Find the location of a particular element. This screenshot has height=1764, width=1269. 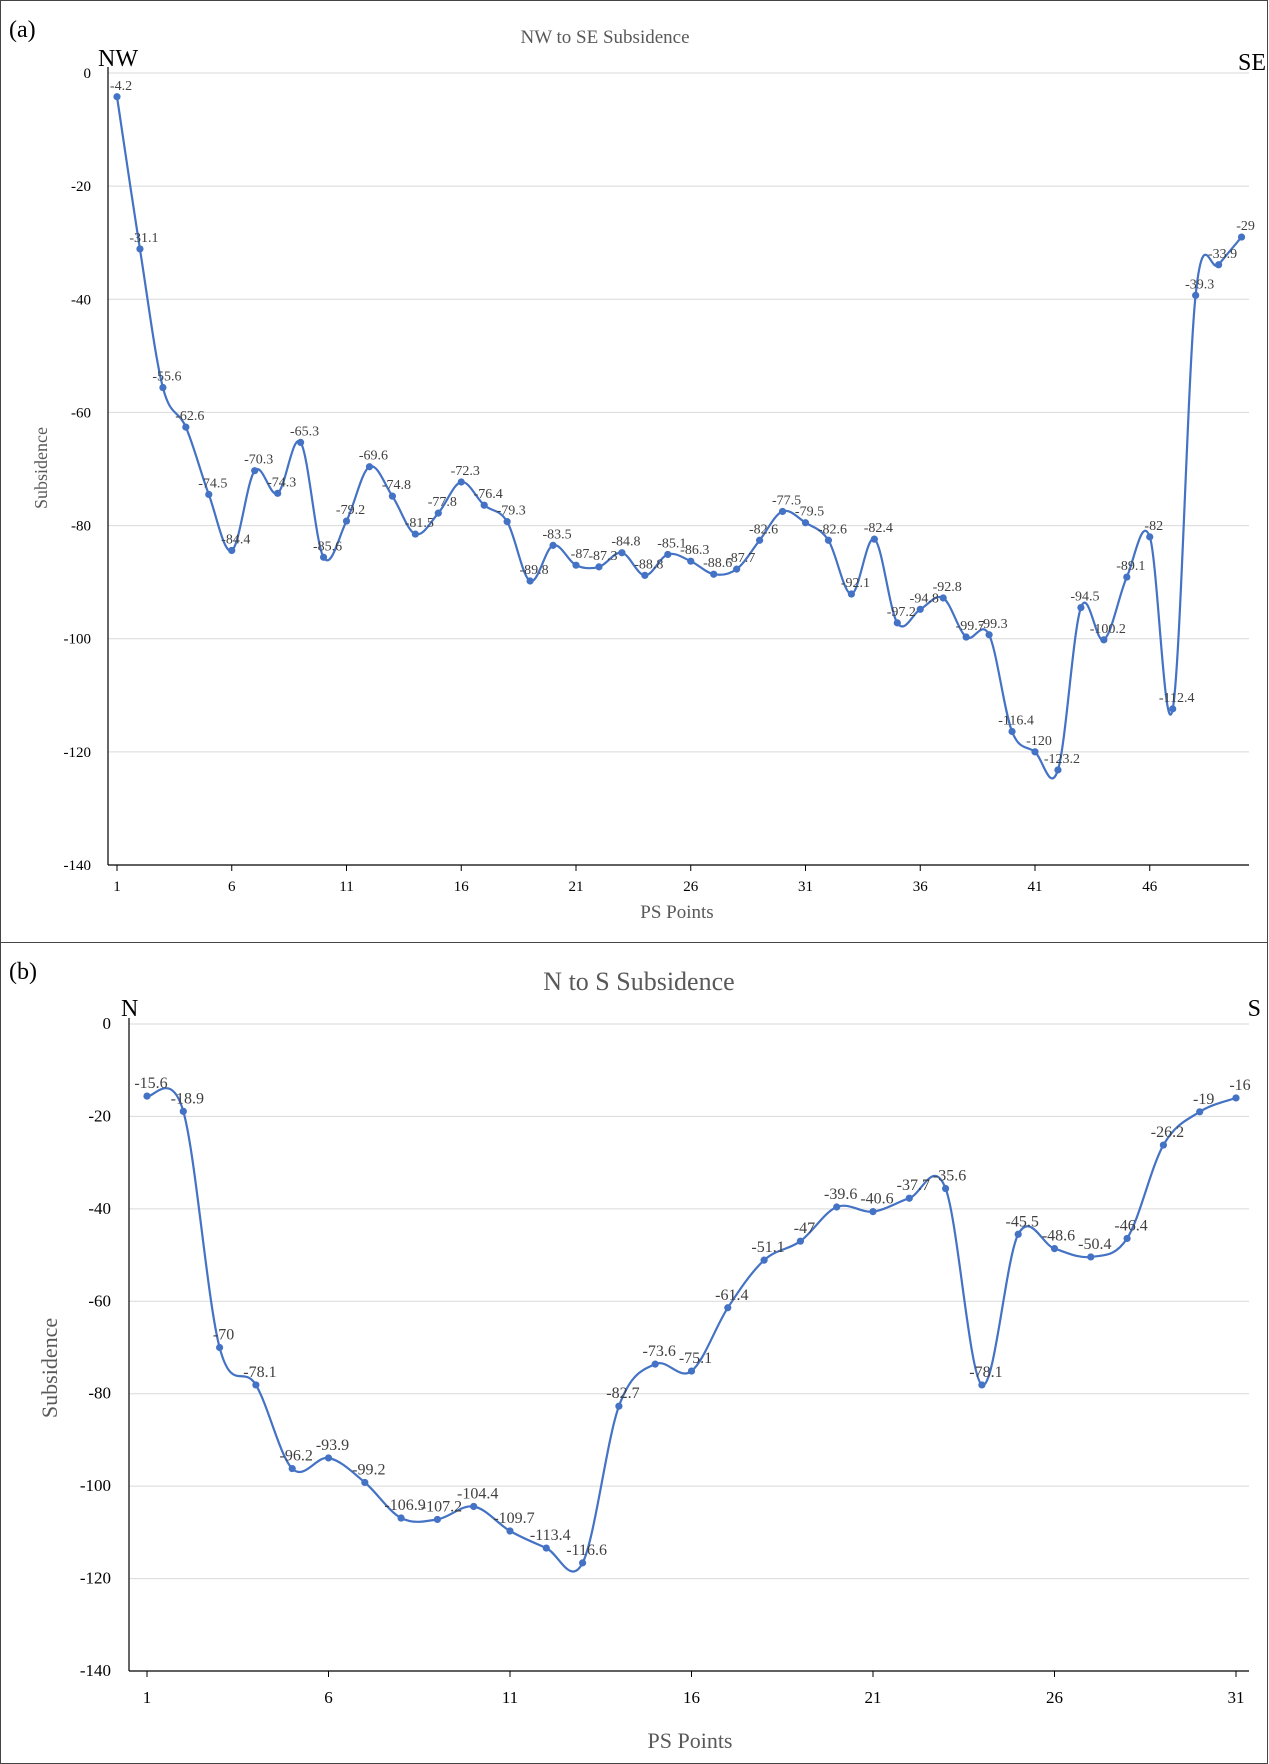

chart-title-a: NW to SE Subsidence is located at coordinates (604, 37).